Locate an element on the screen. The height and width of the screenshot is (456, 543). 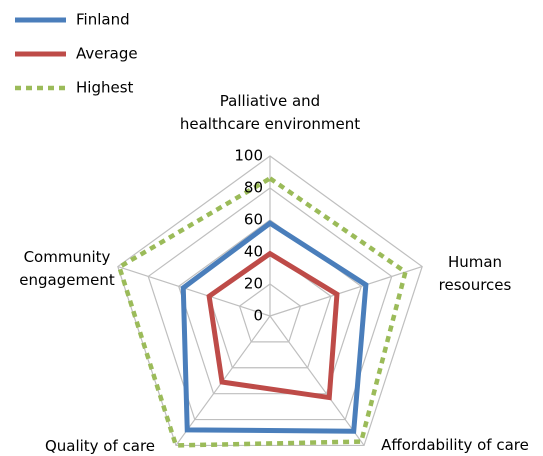
category-label: Palliative and healthcare environment is located at coordinates (270, 112).